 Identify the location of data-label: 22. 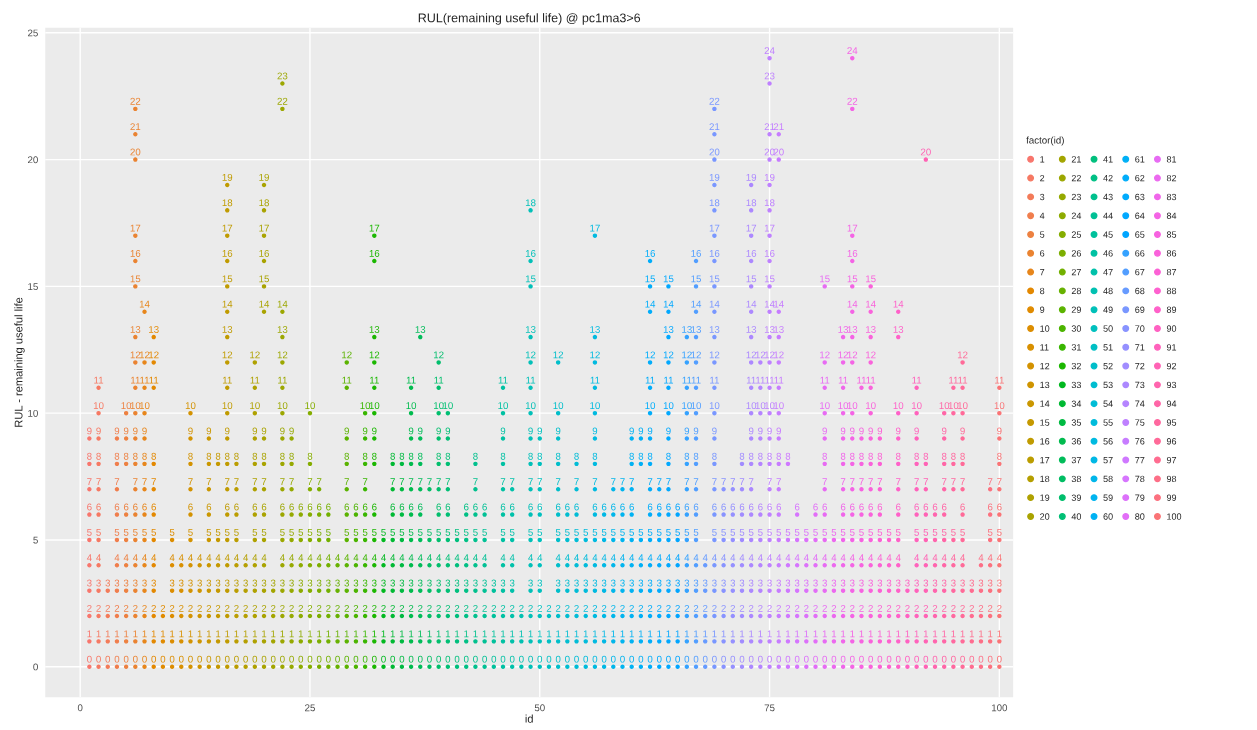
(282, 101).